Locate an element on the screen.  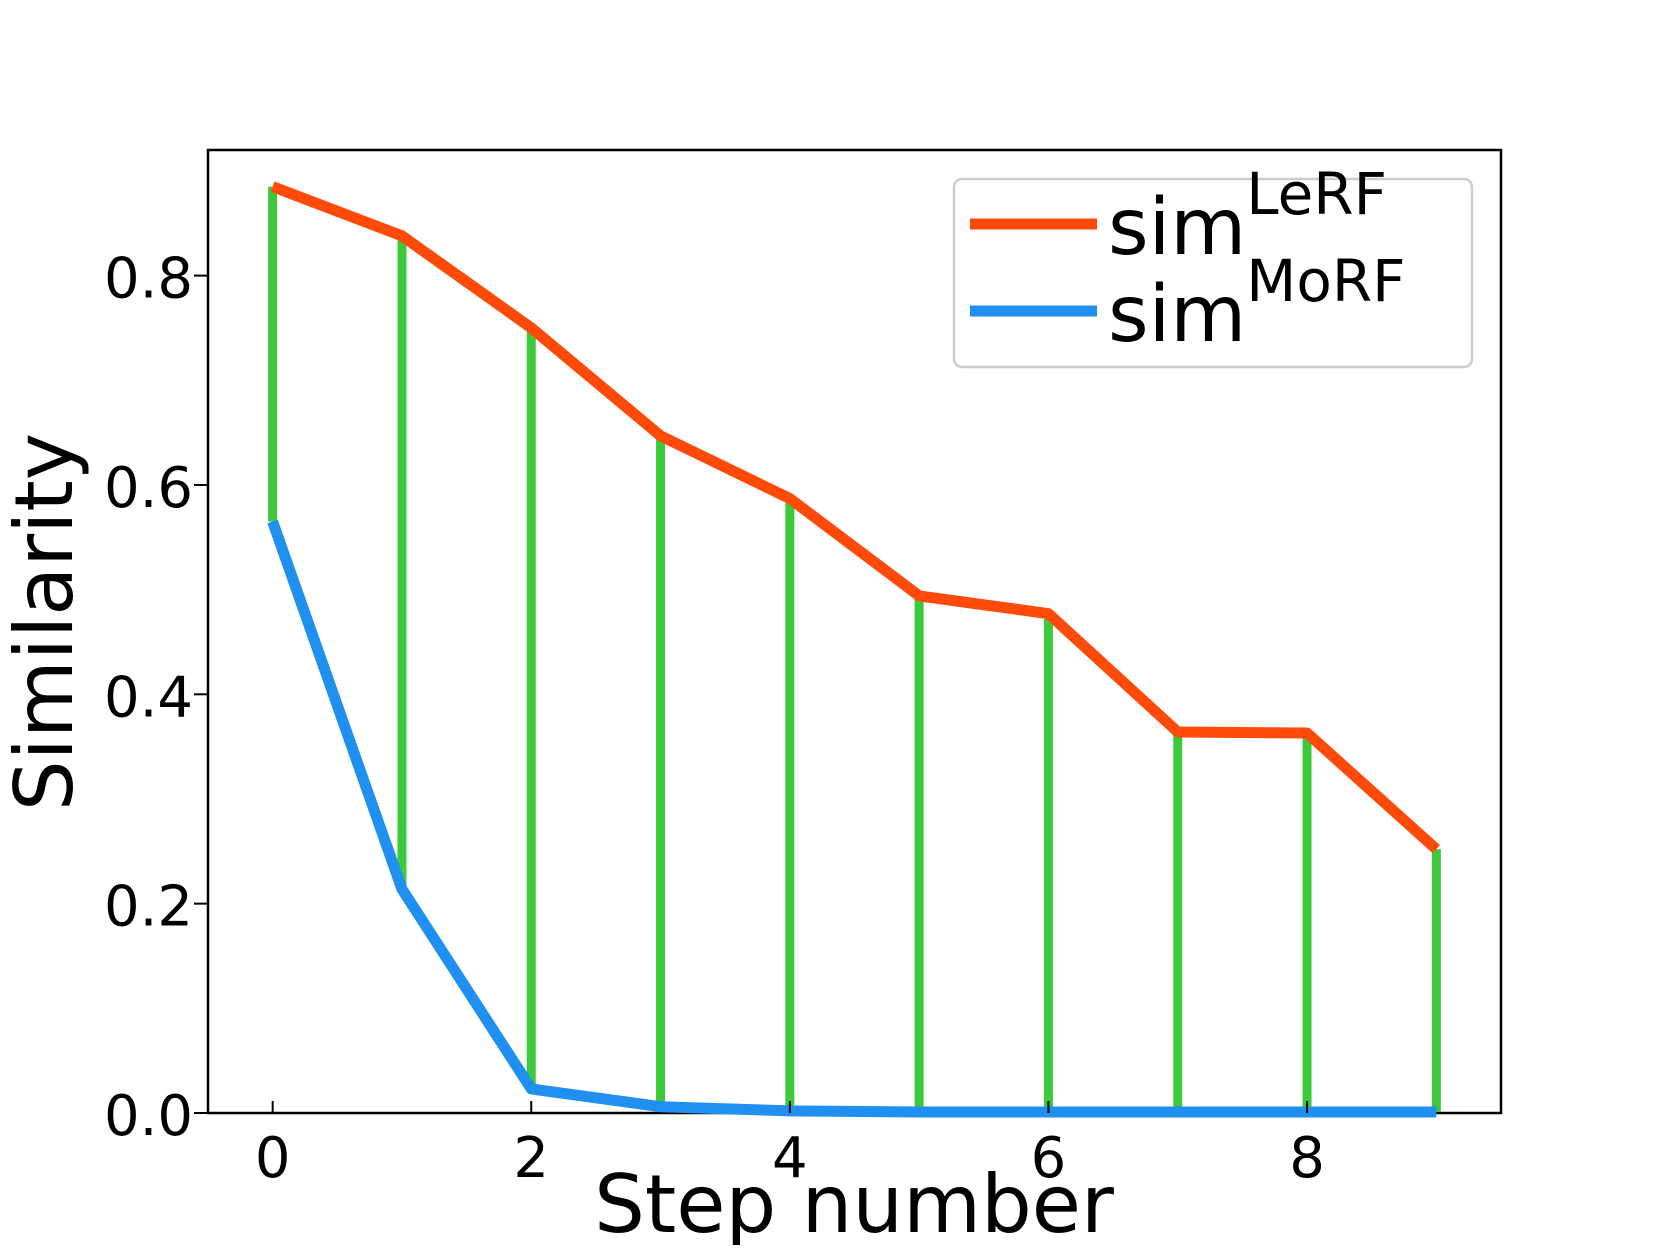
y-tick-label: 0.8 is located at coordinates (148, 279).